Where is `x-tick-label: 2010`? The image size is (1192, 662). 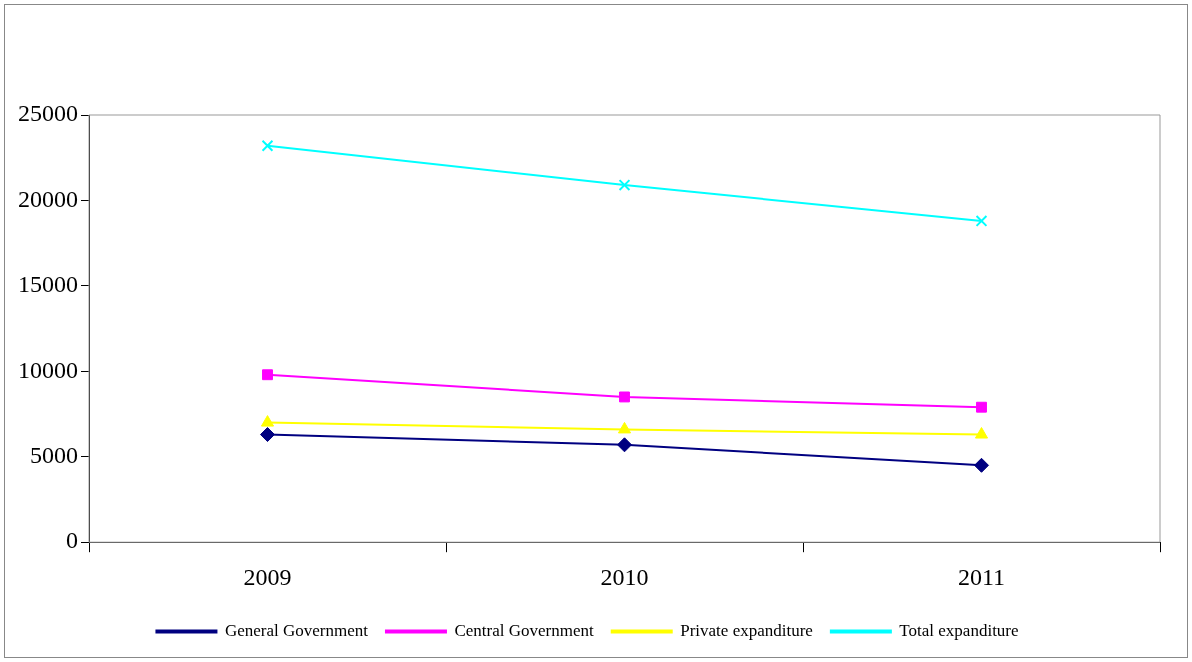
x-tick-label: 2010 is located at coordinates (624, 576).